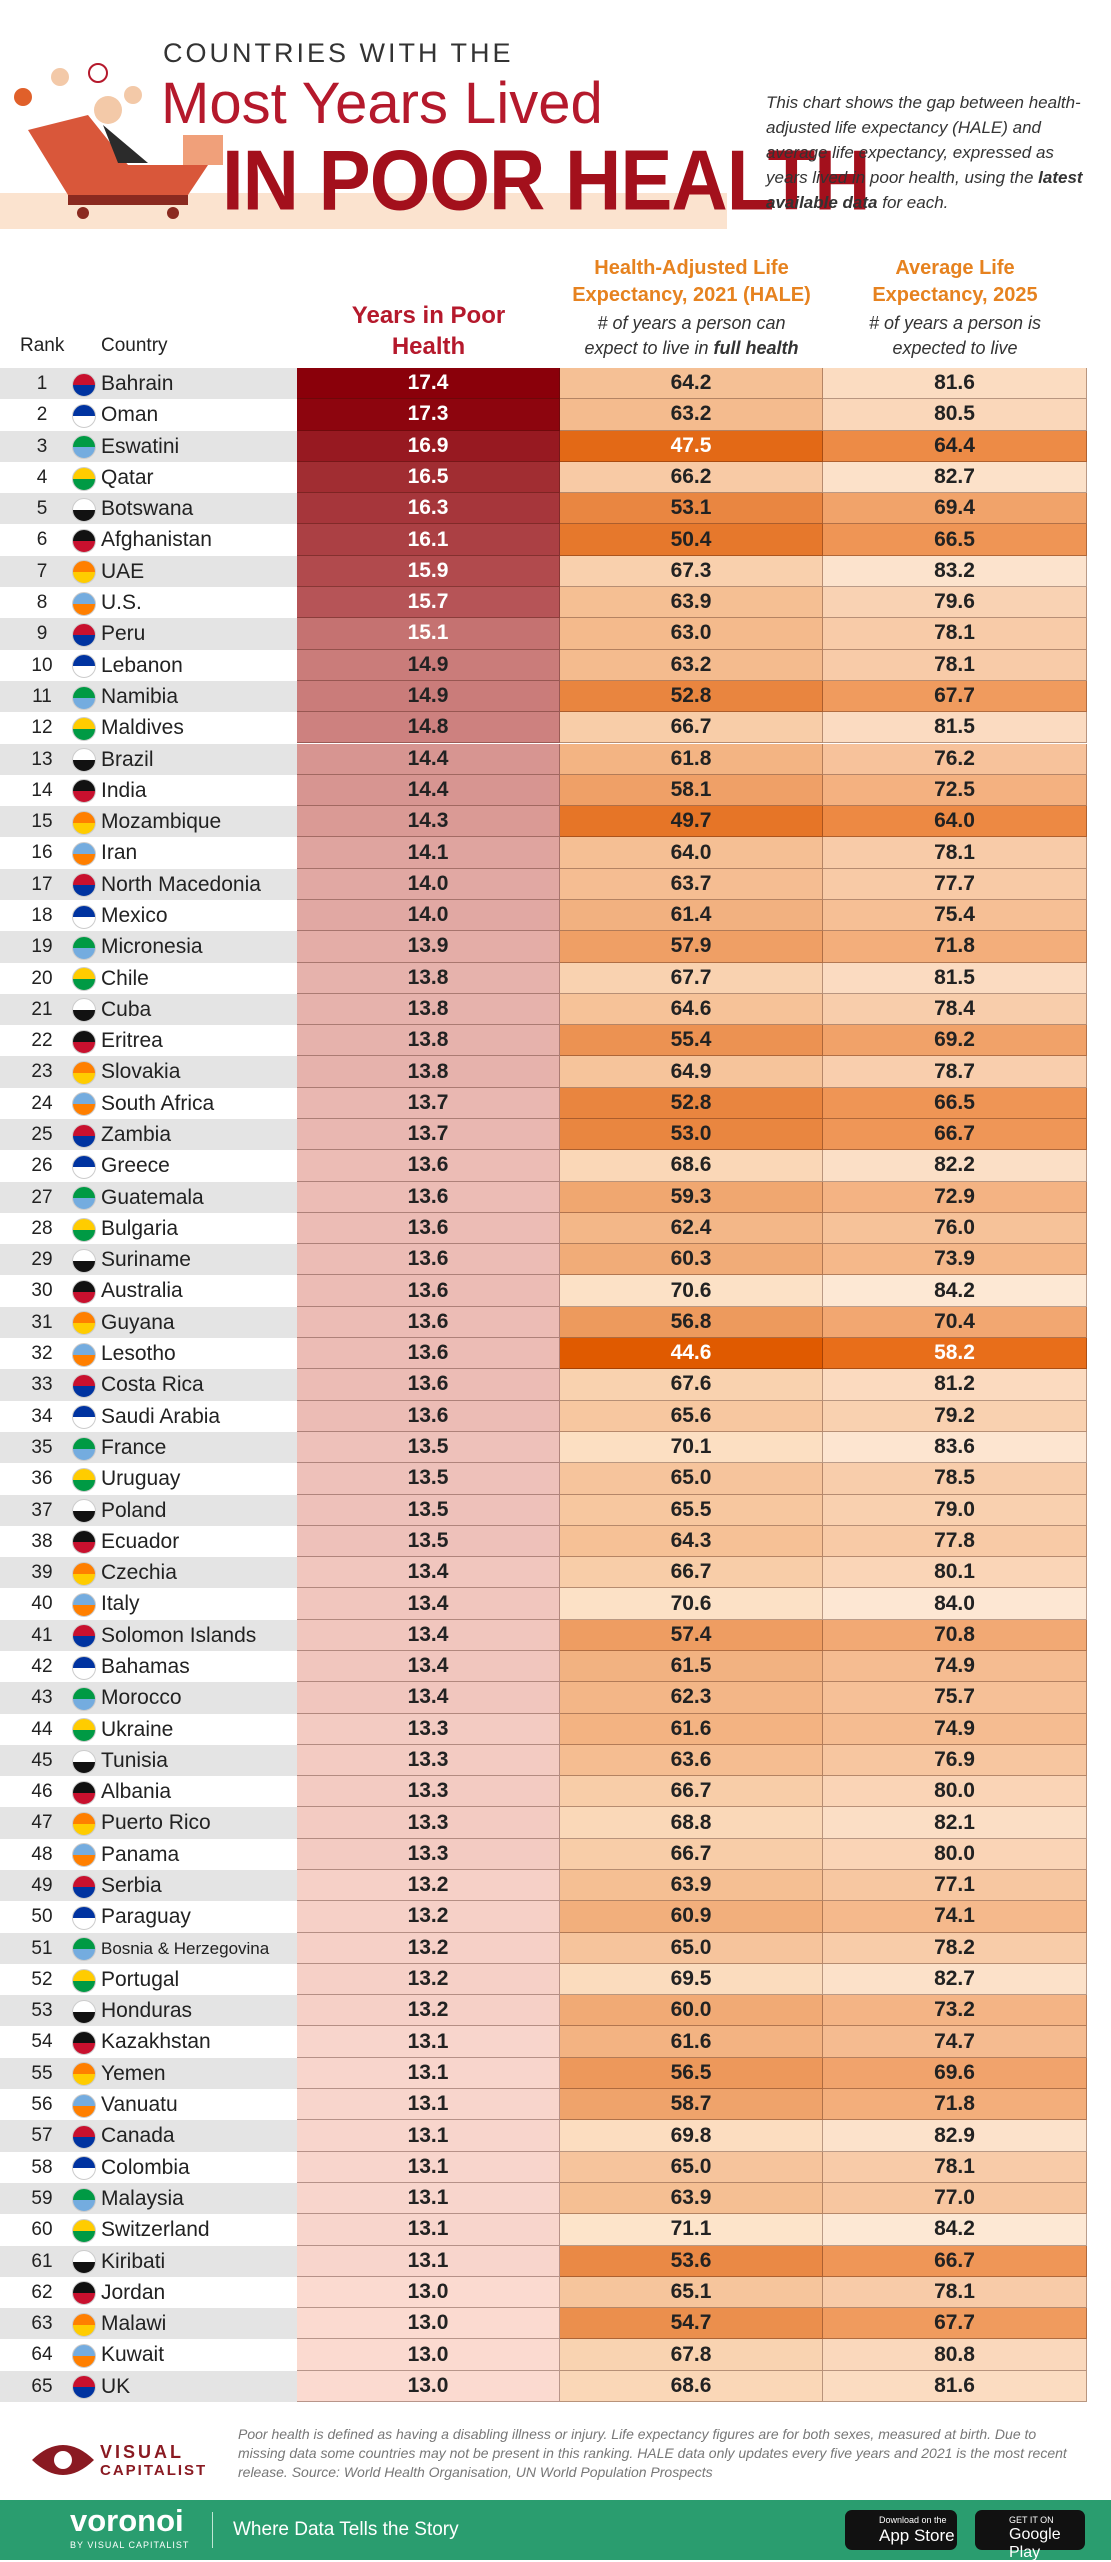  Describe the element at coordinates (546, 180) in the screenshot. I see `title-big: IN POOR HEALTH` at that location.